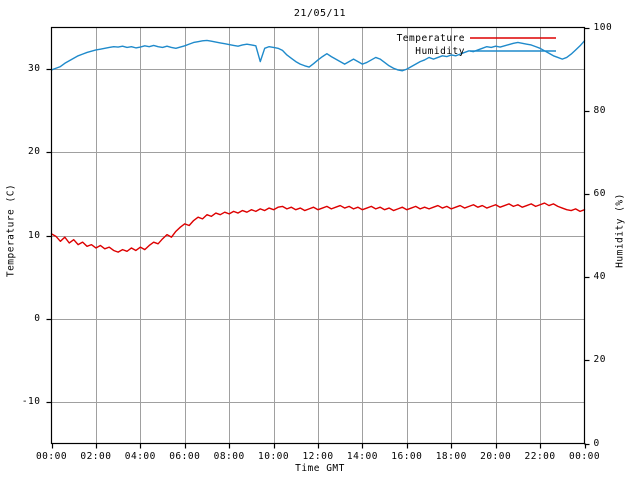 The width and height of the screenshot is (640, 480). What do you see at coordinates (34, 69) in the screenshot?
I see `y-tick-label-left: 30` at bounding box center [34, 69].